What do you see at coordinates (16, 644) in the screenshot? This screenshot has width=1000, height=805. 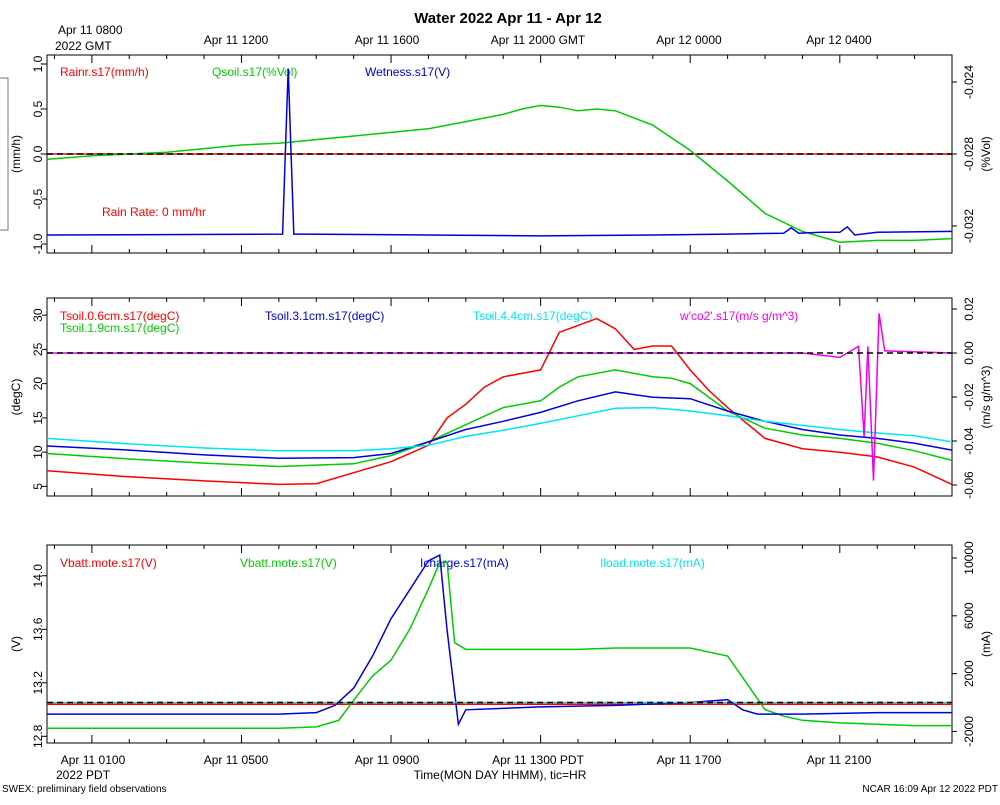 I see `y-axis-label-left: (V)` at bounding box center [16, 644].